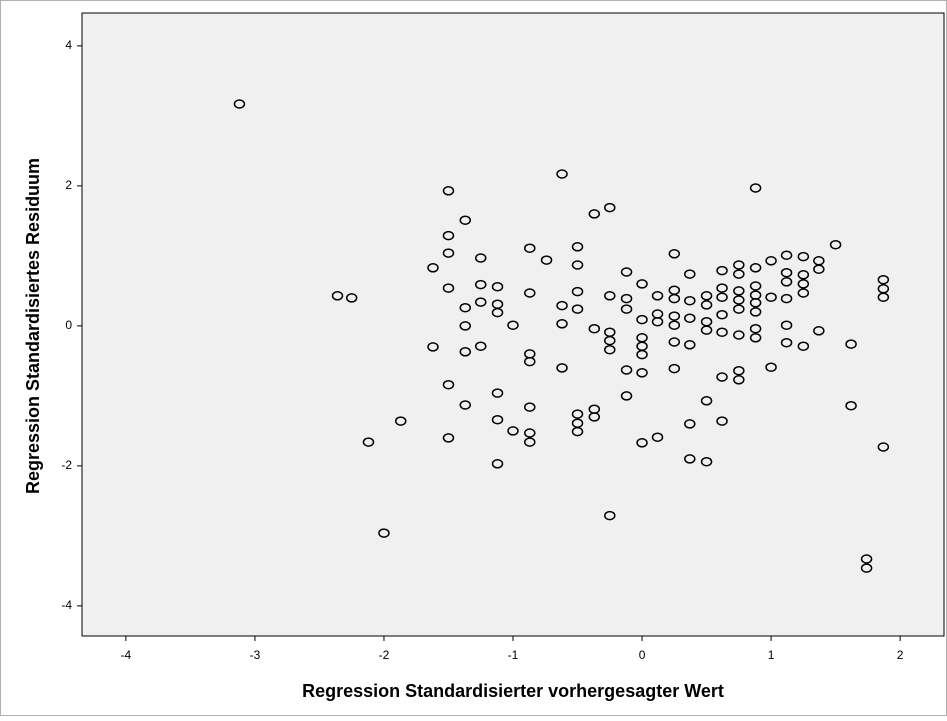 The height and width of the screenshot is (721, 947). Describe the element at coordinates (68, 185) in the screenshot. I see `y-tick-label: 2` at that location.